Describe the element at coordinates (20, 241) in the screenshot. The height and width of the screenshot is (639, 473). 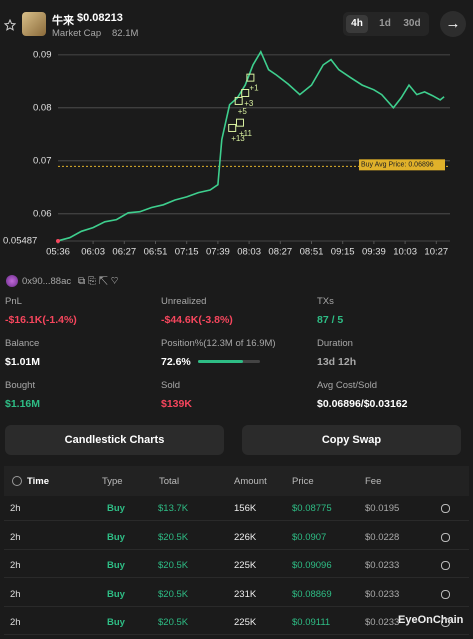
I see `y-tick-label: 0.05487` at that location.